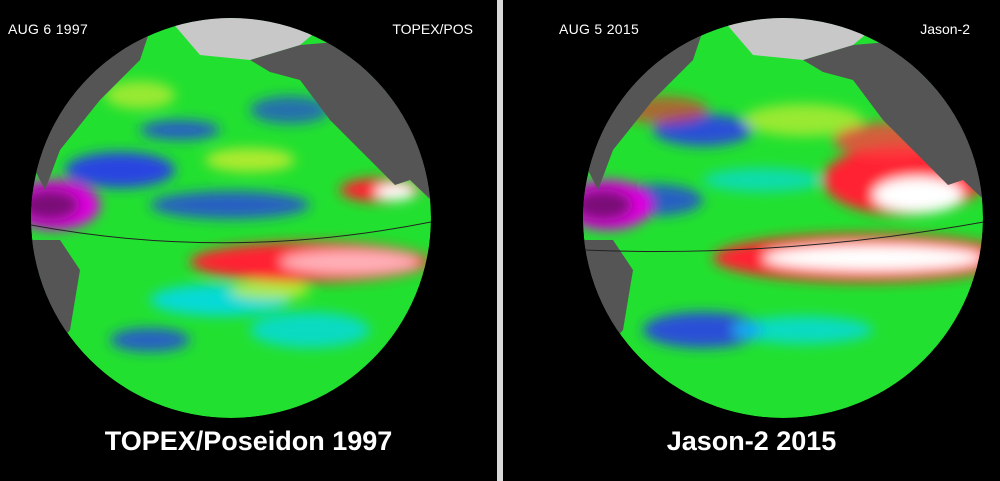 The image size is (1000, 481). Describe the element at coordinates (599, 29) in the screenshot. I see `date-label: AUG 5 2015` at that location.